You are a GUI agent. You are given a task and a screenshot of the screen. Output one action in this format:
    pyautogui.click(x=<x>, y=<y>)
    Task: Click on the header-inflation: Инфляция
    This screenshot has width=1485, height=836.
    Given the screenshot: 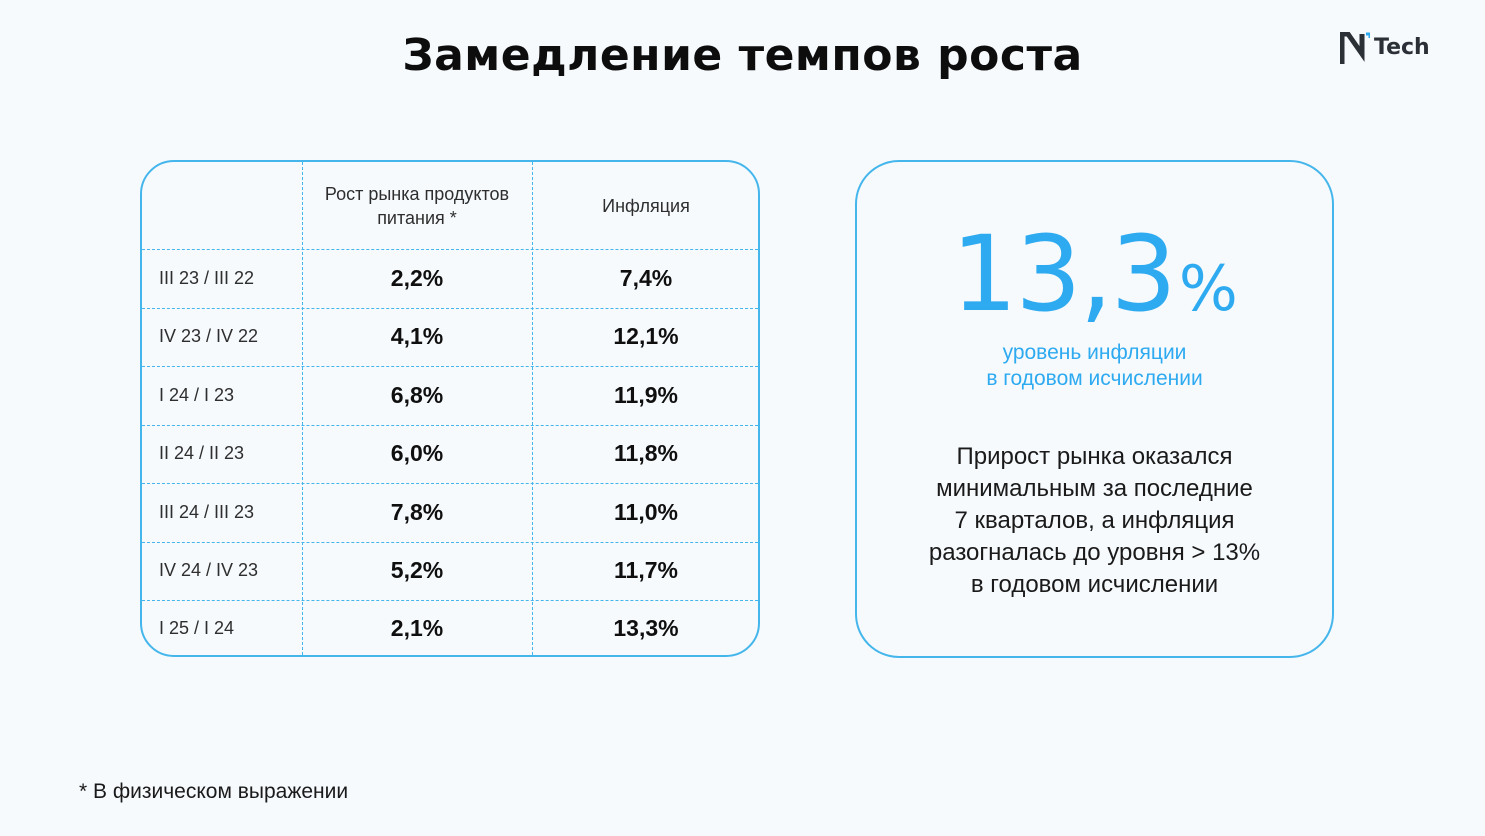 What is the action you would take?
    pyautogui.click(x=646, y=205)
    